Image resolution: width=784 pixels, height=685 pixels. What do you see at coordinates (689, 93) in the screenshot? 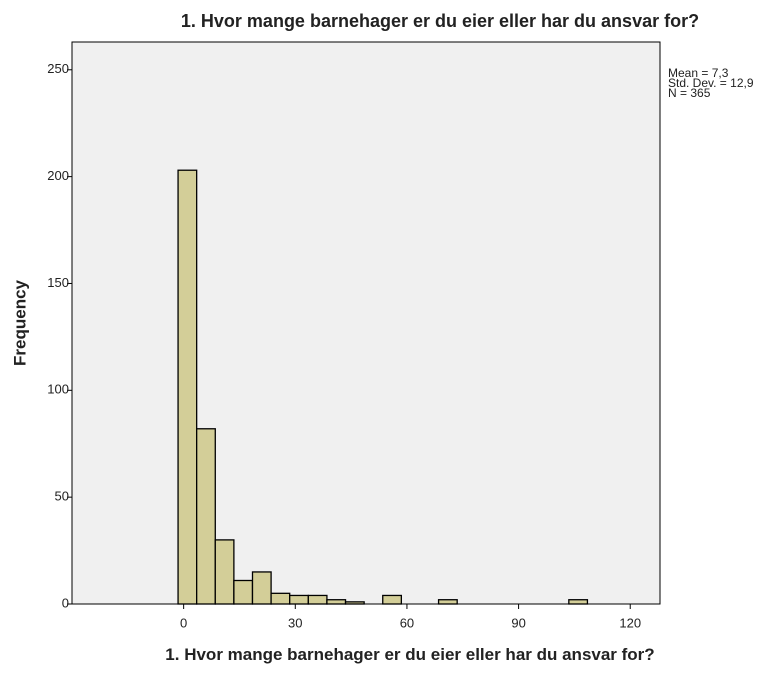
I see `stat-line: N = 365` at bounding box center [689, 93].